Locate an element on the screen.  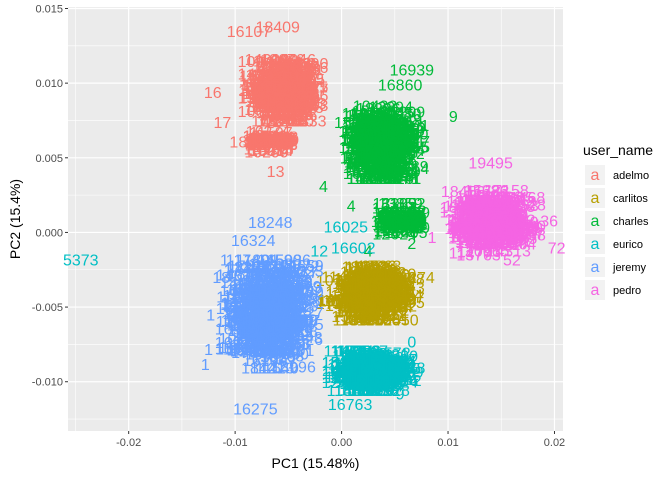
data-point: 18049 is located at coordinates (378, 132).